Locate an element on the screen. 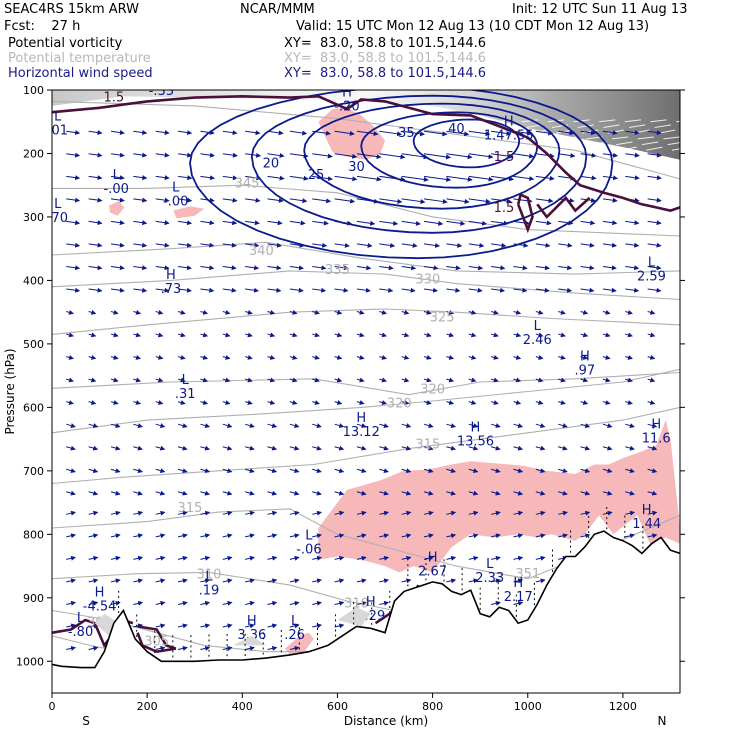 Image resolution: width=740 pixels, height=740 pixels. init-time: Init: 12 UTC Sun 11 Aug 13 is located at coordinates (600, 9).